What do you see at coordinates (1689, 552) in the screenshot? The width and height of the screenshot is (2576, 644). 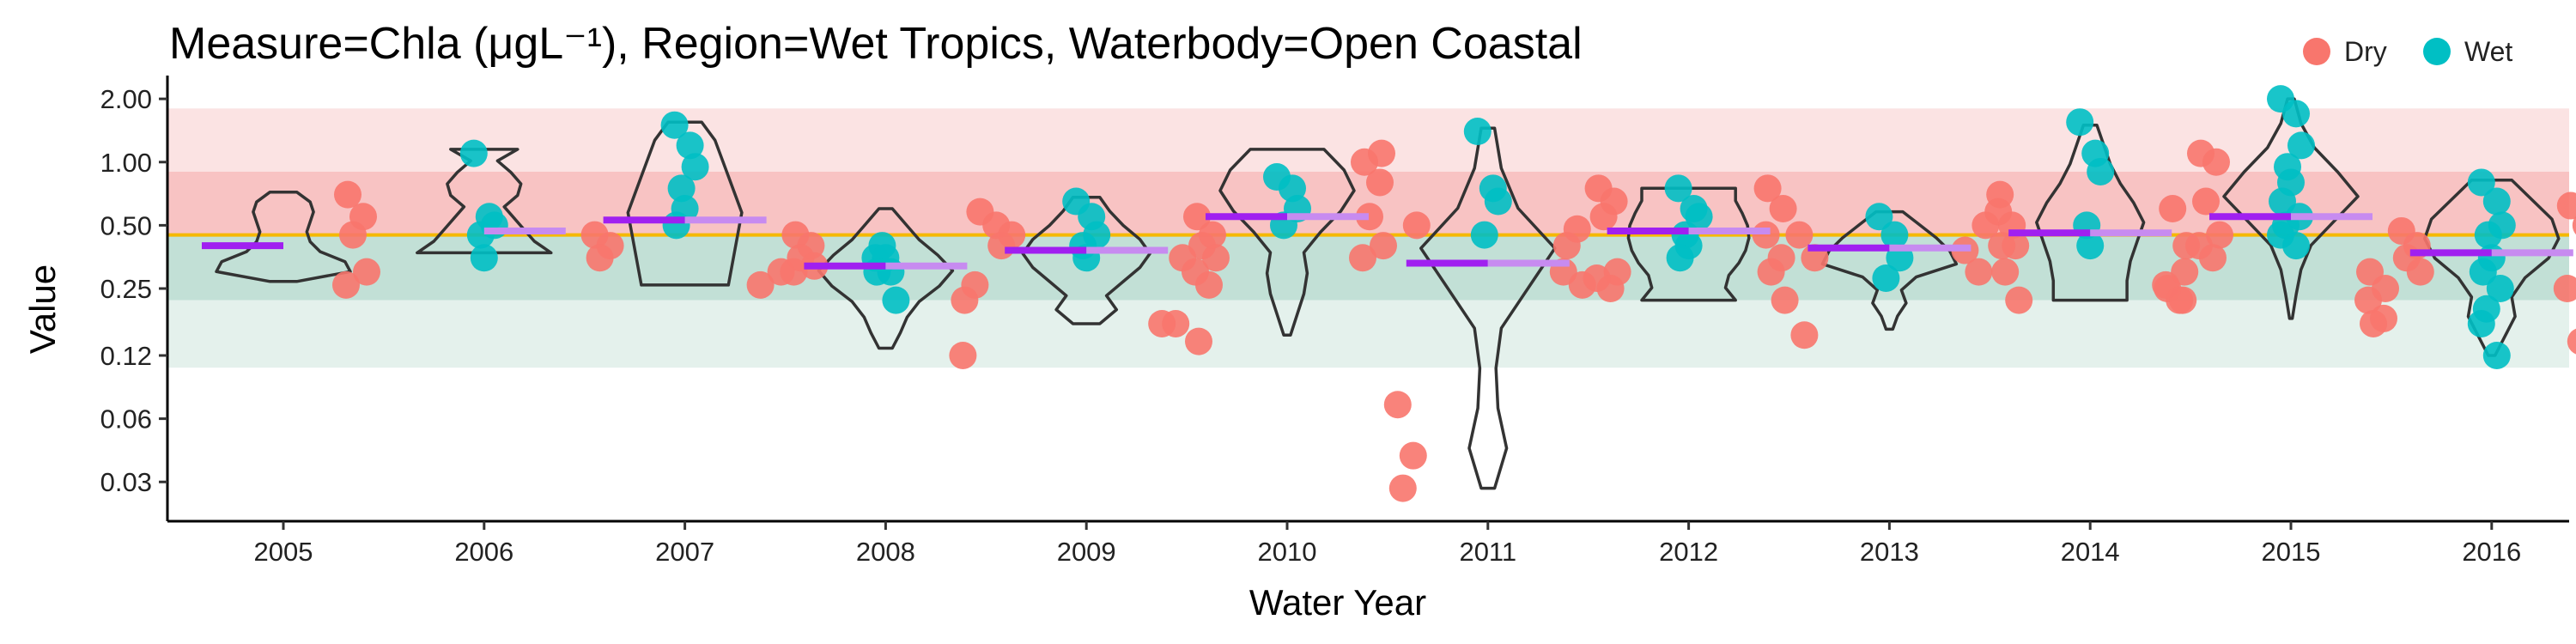 I see `x-tick-label-2012: 2012` at bounding box center [1689, 552].